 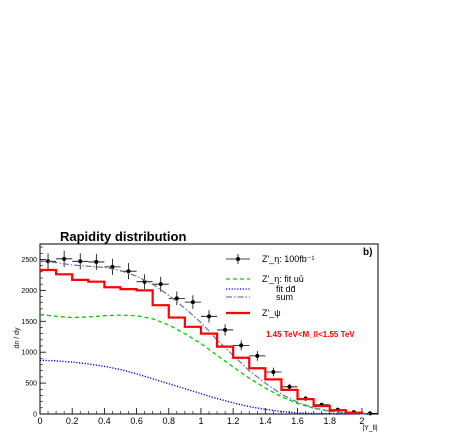 What do you see at coordinates (238, 259) in the screenshot?
I see `legend-marker-dot` at bounding box center [238, 259].